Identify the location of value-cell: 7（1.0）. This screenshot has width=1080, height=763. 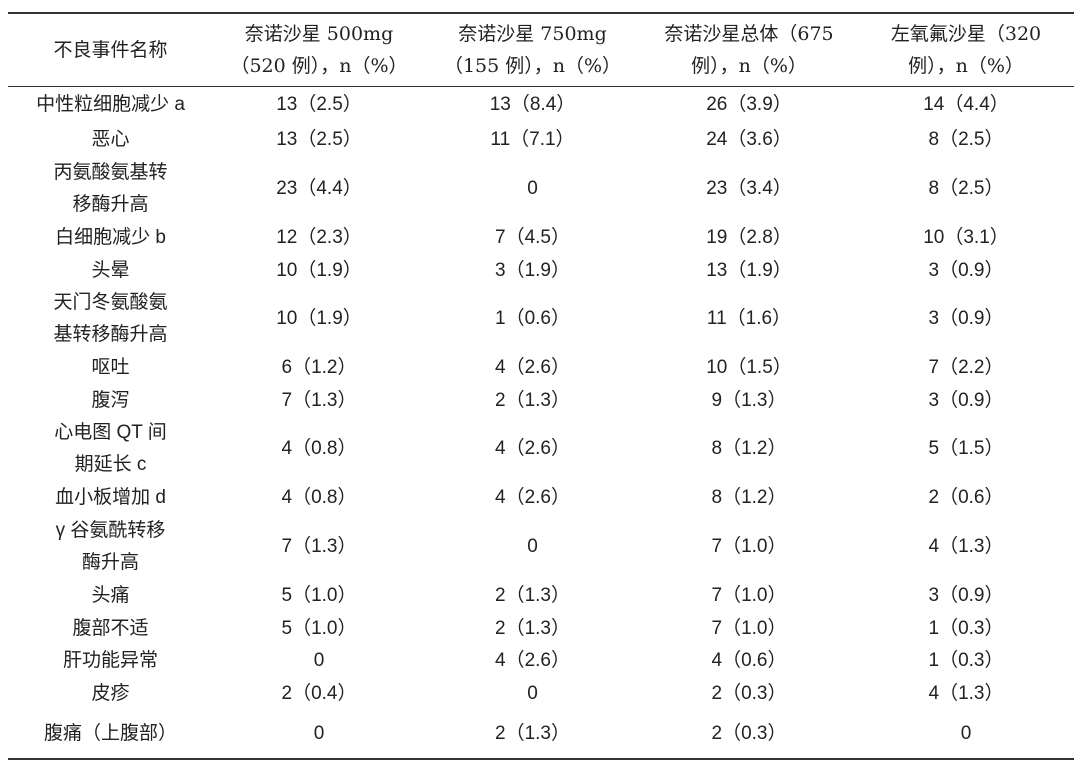
(749, 596).